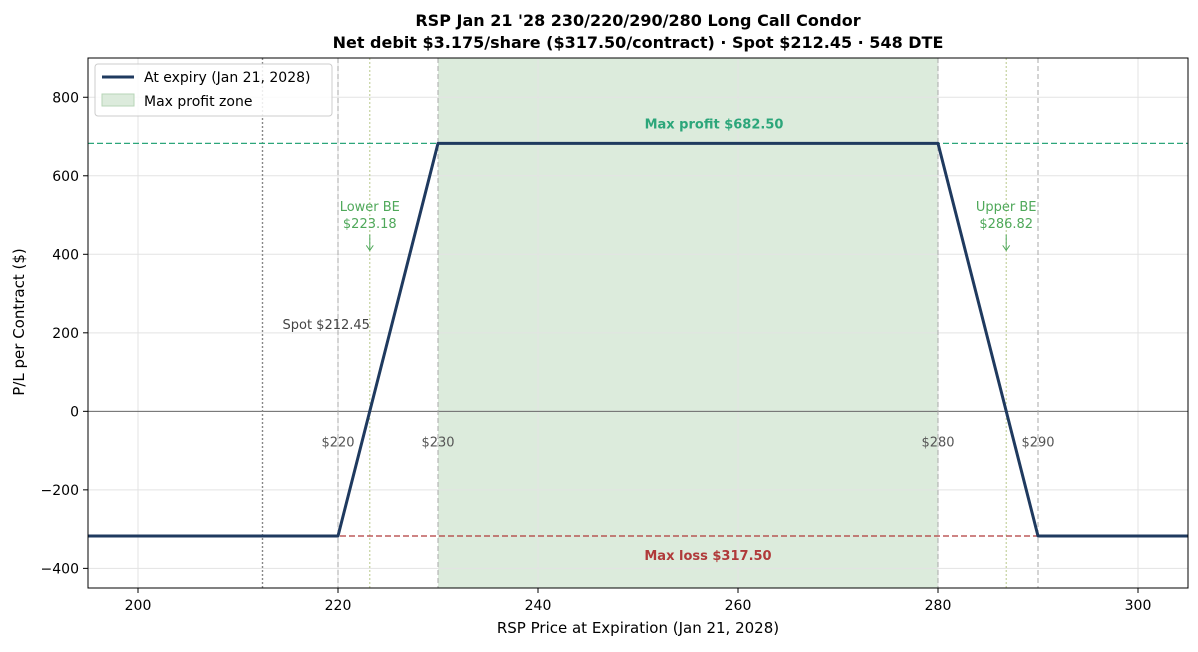 This screenshot has width=1198, height=652. Describe the element at coordinates (538, 606) in the screenshot. I see `x-tick-label: 240` at that location.